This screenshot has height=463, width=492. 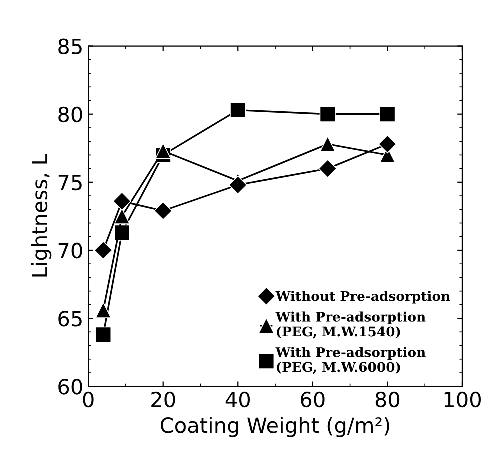 What do you see at coordinates (462, 400) in the screenshot?
I see `x-tick-label: 100` at bounding box center [462, 400].